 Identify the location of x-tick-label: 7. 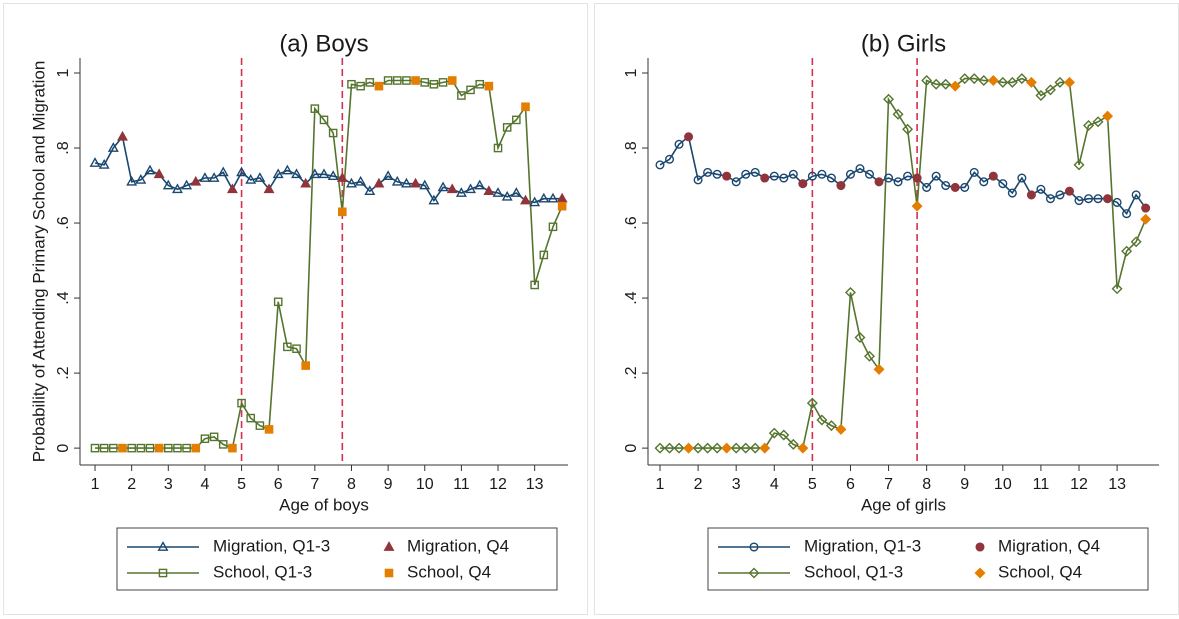
(888, 484).